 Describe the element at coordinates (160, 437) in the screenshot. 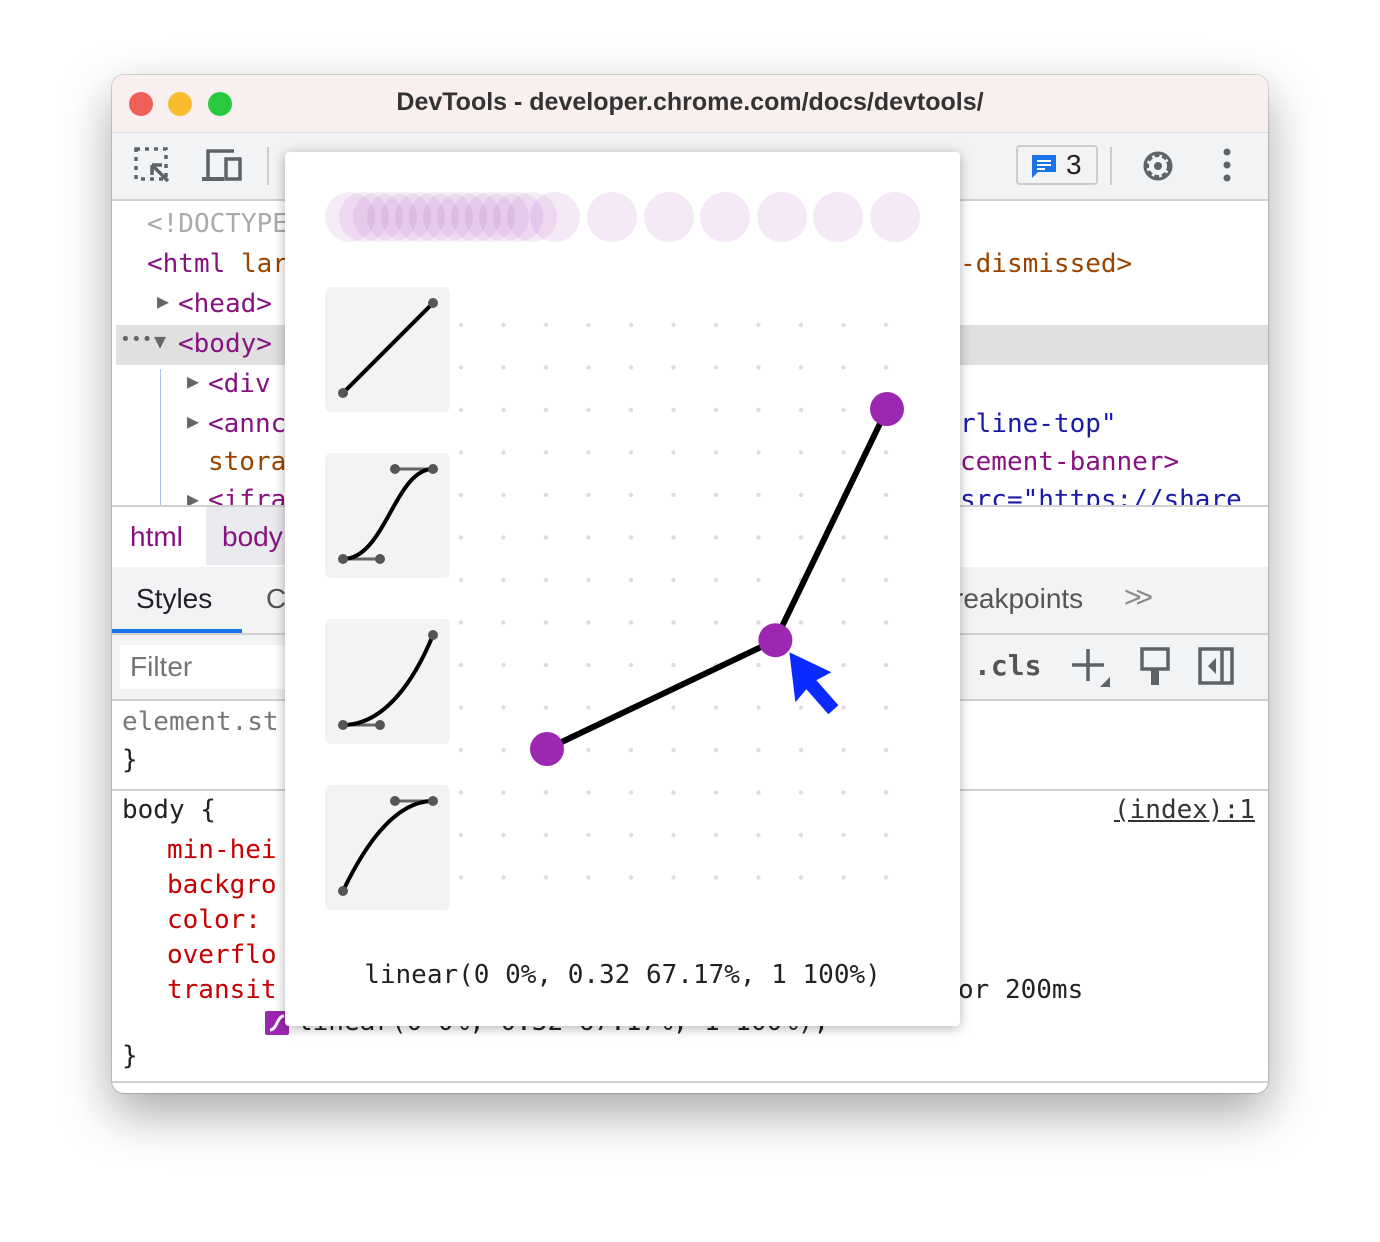

I see `tree-guide-line` at that location.